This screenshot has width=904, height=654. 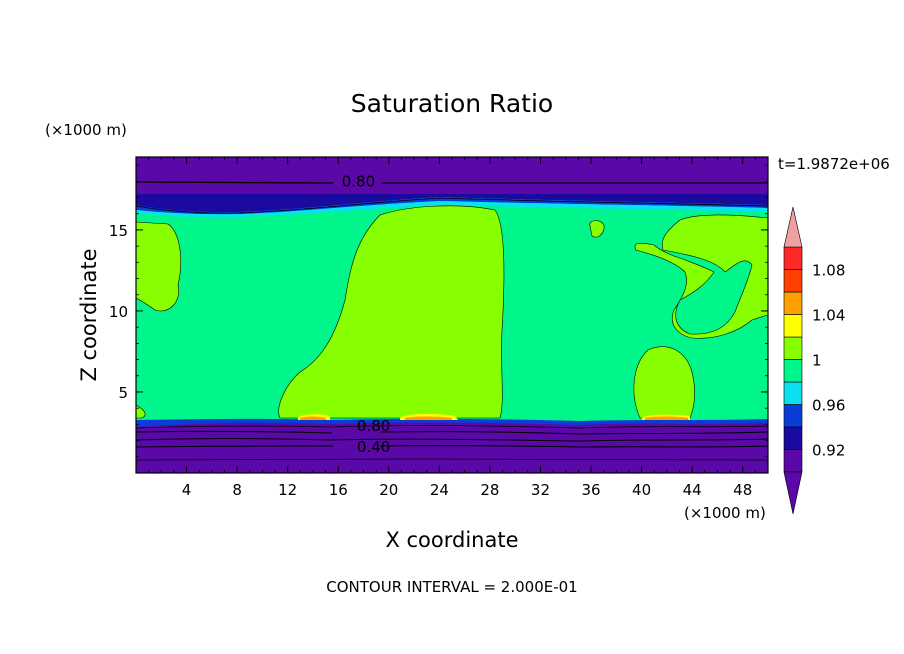 What do you see at coordinates (828, 451) in the screenshot?
I see `colorbar-tick-label: 0.92` at bounding box center [828, 451].